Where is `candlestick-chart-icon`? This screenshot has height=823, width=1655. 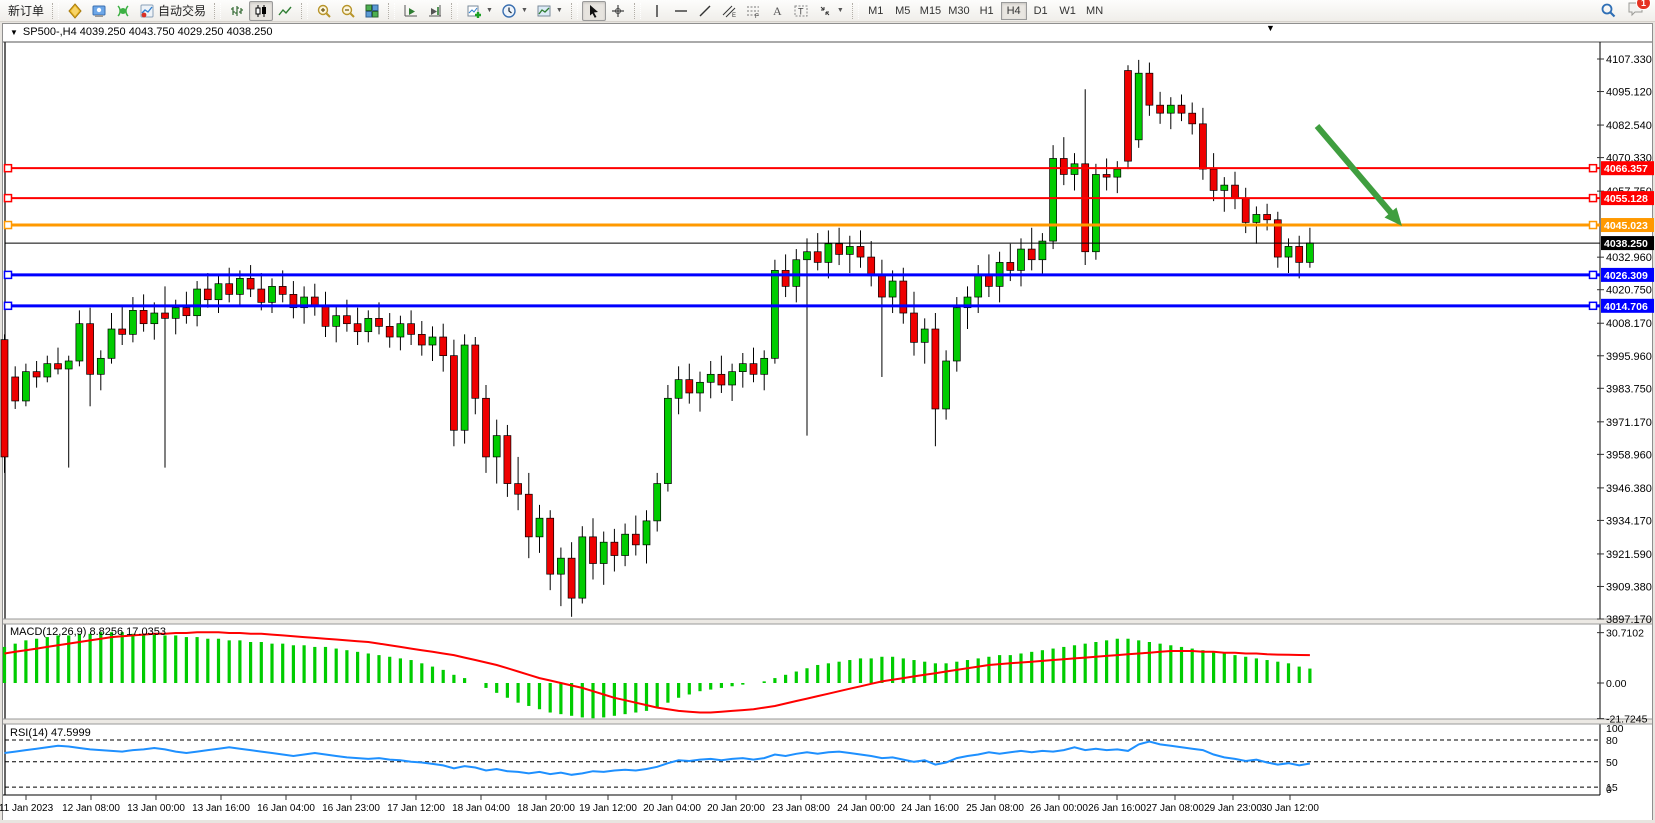 candlestick-chart-icon is located at coordinates (261, 10).